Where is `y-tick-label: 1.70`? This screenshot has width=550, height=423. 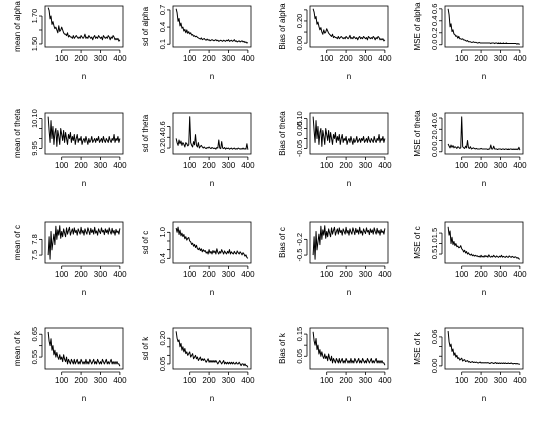
y-tick-label: 1.70 is located at coordinates (34, 16).